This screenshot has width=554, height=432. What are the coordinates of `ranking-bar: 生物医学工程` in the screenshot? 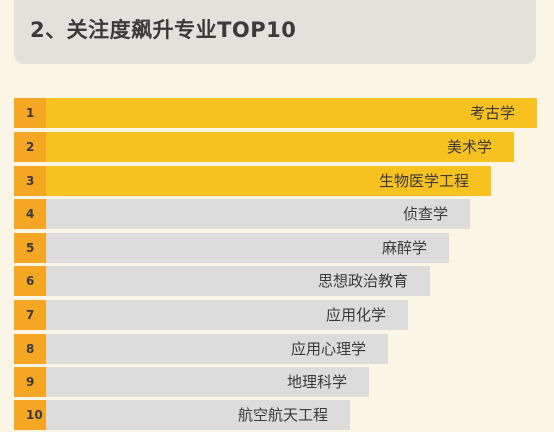 It's located at (268, 181).